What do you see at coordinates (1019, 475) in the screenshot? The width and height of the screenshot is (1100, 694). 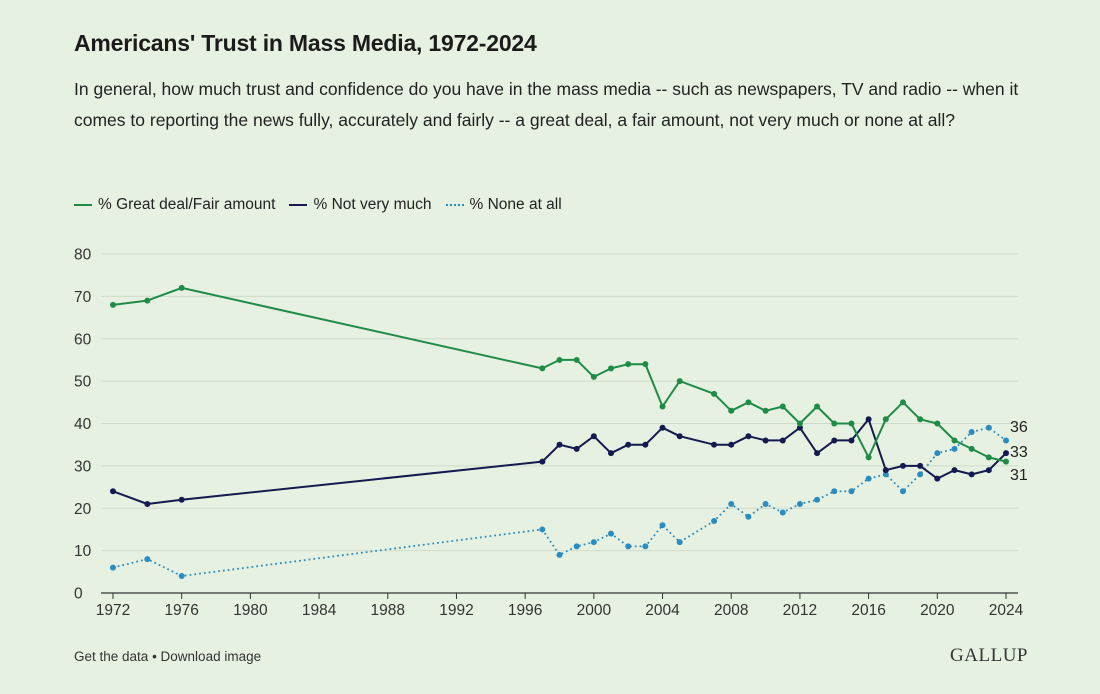 I see `end-label-0: 31` at bounding box center [1019, 475].